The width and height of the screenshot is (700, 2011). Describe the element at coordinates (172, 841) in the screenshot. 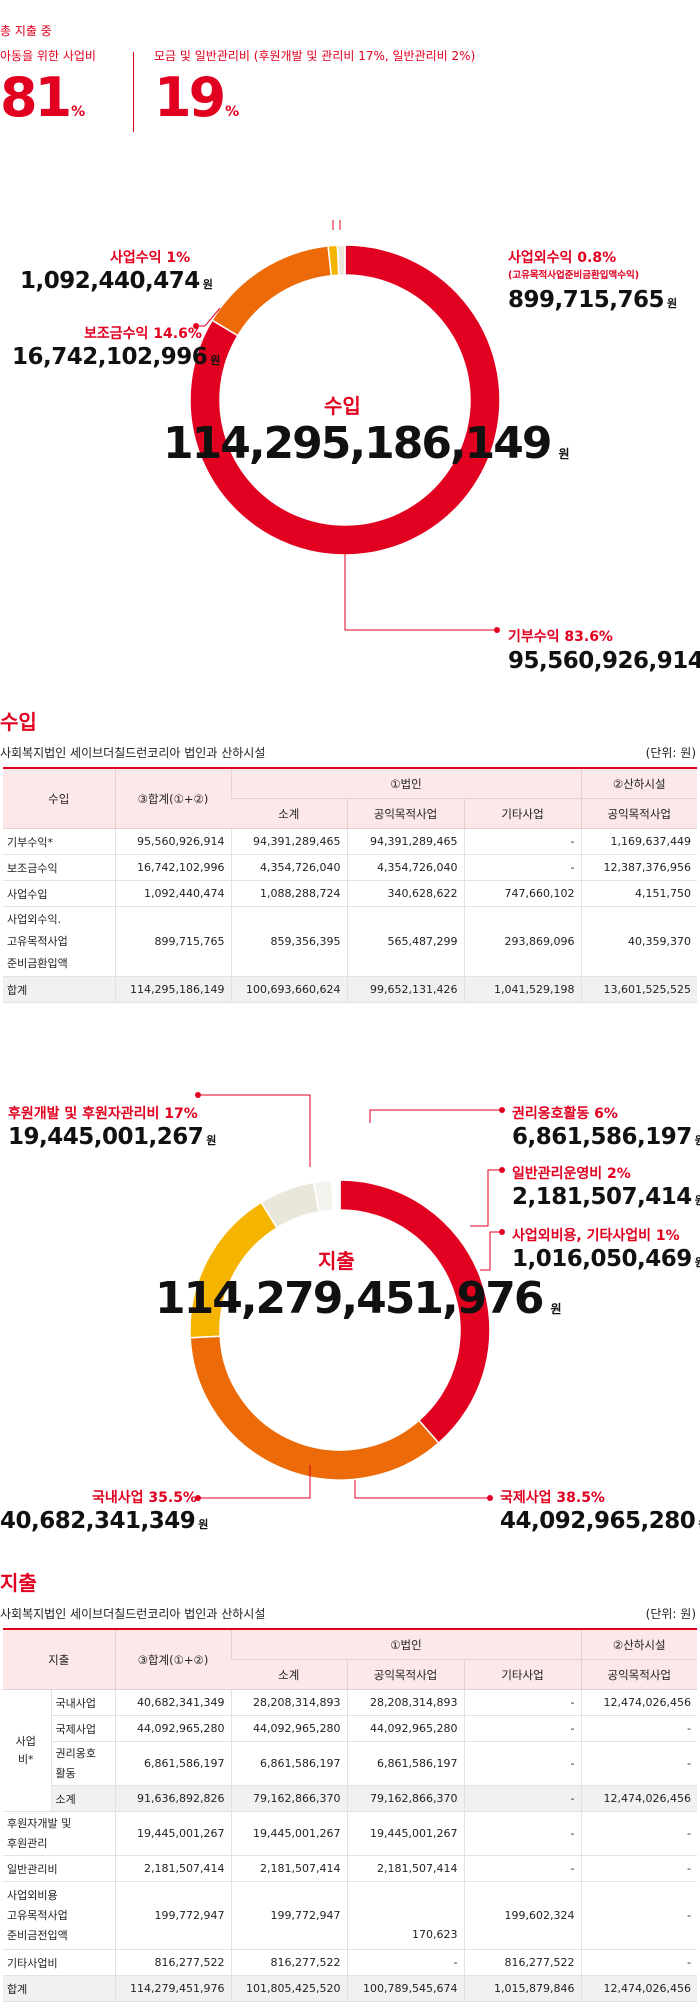

I see `cell: 95,560,926,914` at that location.